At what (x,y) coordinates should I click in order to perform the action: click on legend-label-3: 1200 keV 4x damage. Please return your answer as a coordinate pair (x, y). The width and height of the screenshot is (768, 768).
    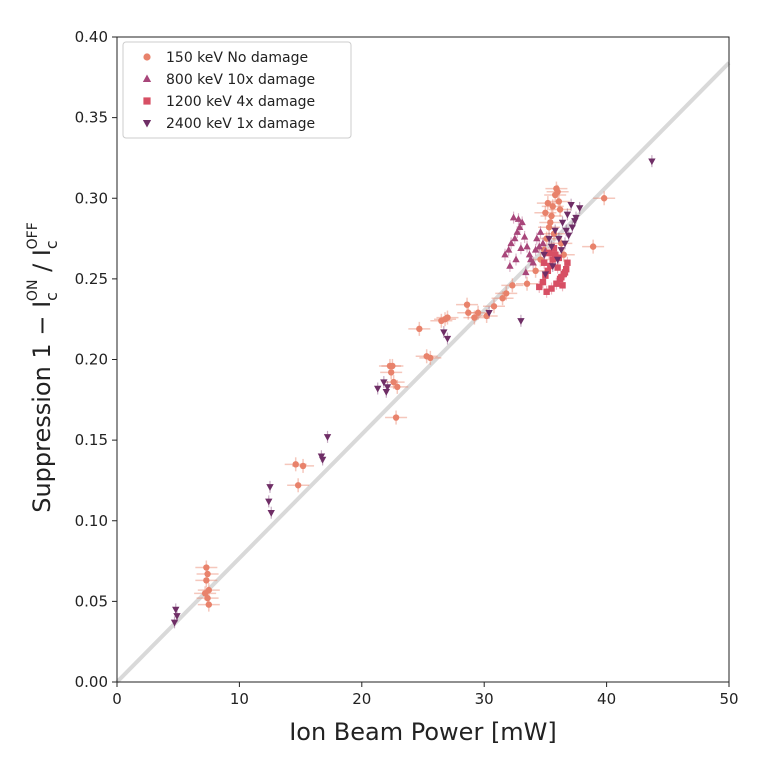
    Looking at the image, I should click on (240, 102).